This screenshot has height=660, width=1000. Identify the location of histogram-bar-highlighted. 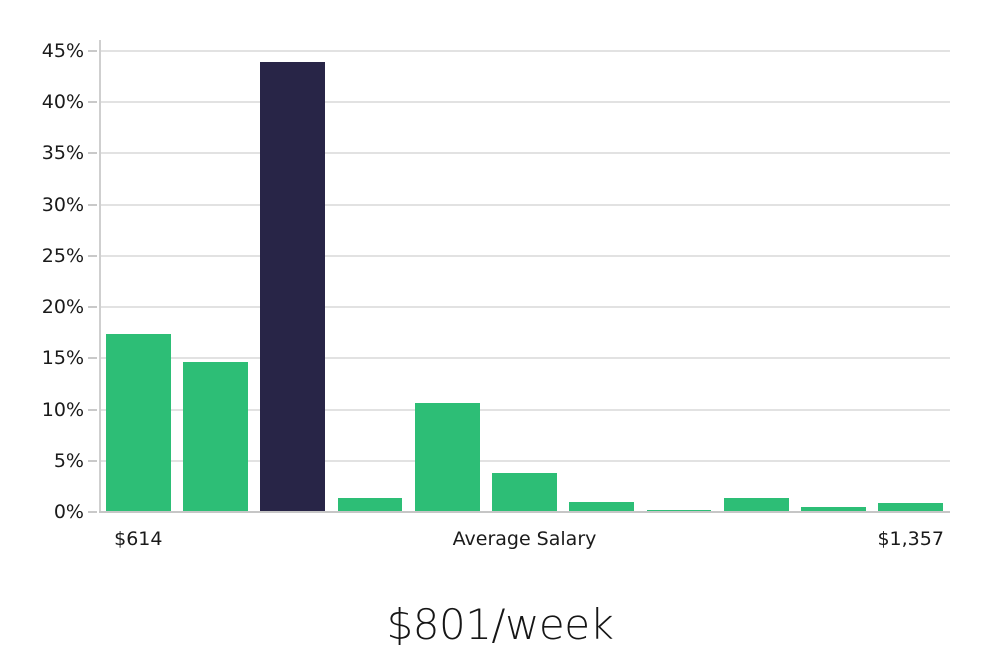
(293, 287).